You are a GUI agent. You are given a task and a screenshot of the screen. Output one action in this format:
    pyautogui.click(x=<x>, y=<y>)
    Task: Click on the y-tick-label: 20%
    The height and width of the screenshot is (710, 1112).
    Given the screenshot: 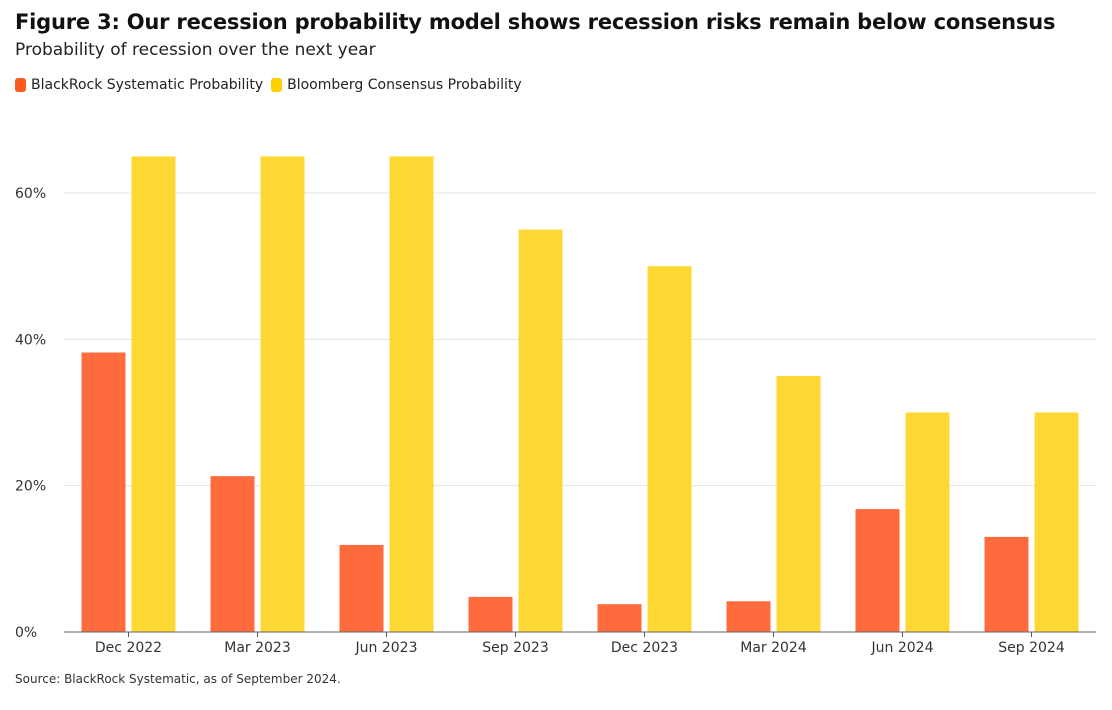 What is the action you would take?
    pyautogui.click(x=30, y=487)
    